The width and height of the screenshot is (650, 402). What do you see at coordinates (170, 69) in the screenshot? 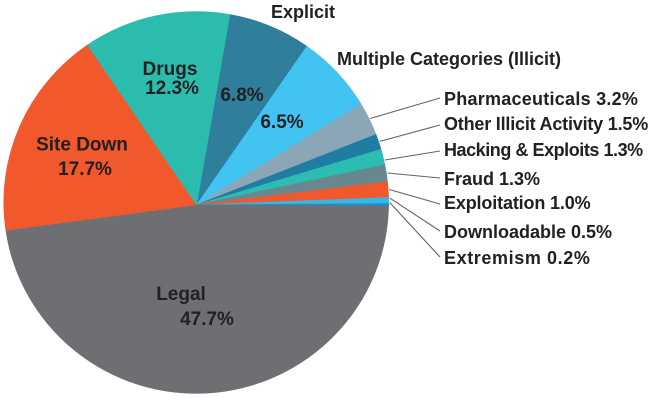
I see `svg-text: Drugs` at bounding box center [170, 69].